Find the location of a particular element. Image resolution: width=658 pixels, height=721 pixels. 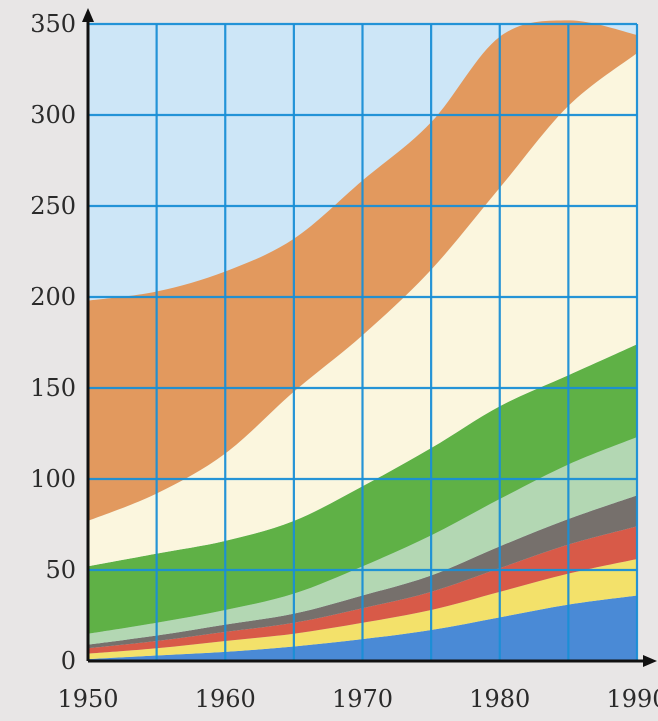

x-tick-label: 1980 is located at coordinates (499, 699).